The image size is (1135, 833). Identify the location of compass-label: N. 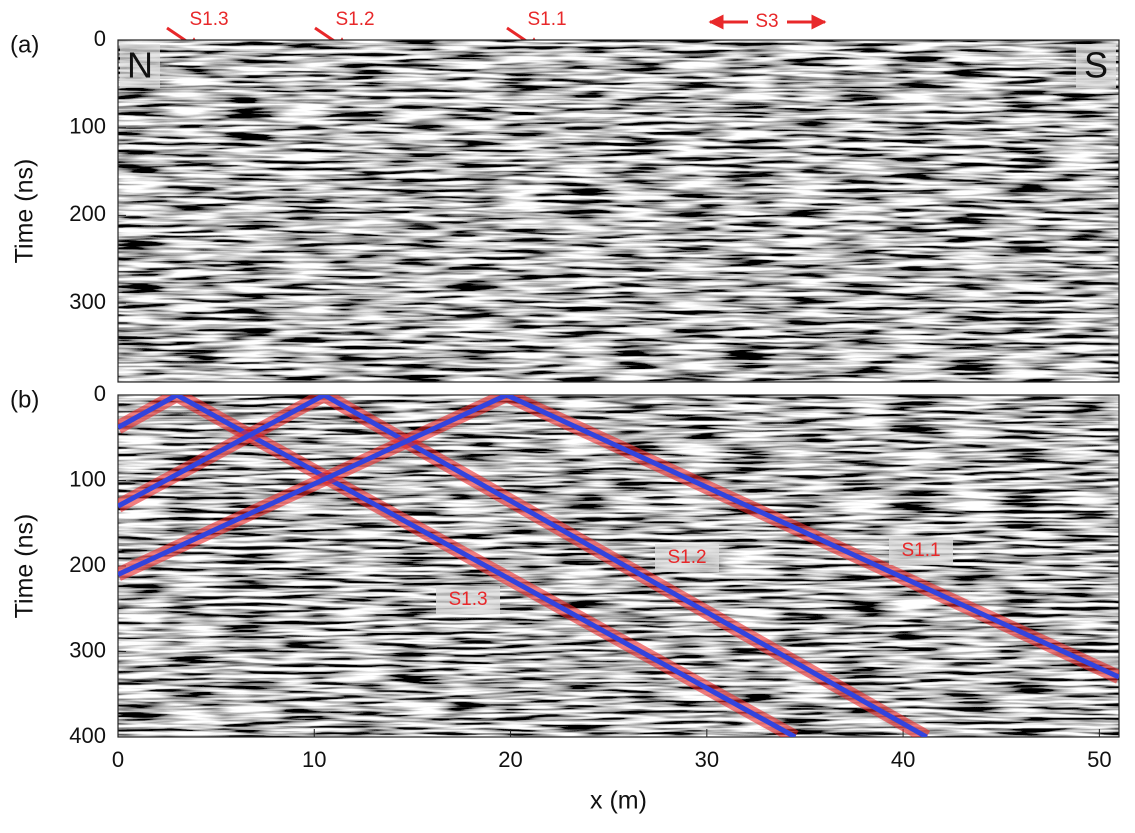
(140, 65).